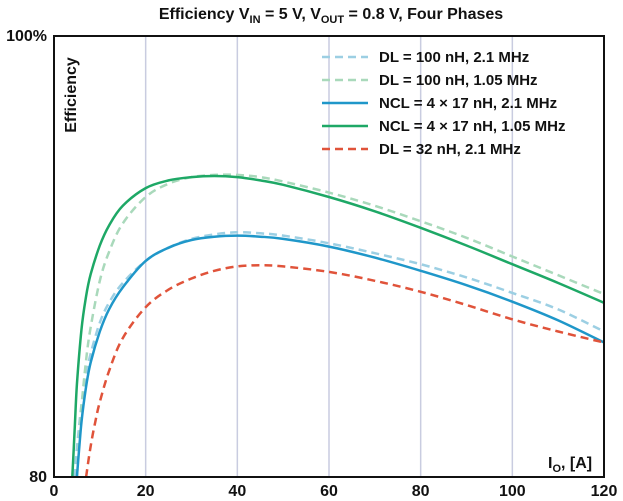 The image size is (623, 501). I want to click on y-tick-label: 100%, so click(26, 36).